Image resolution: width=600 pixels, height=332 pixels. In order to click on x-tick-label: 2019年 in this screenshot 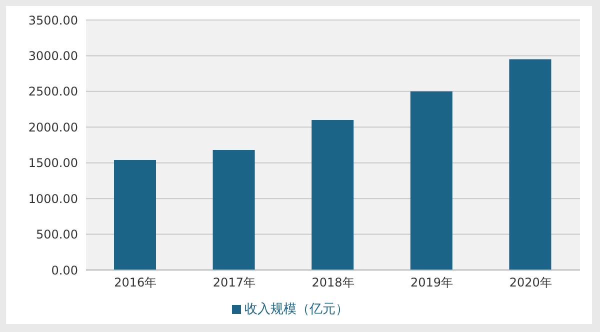, I will do `click(432, 283)`.